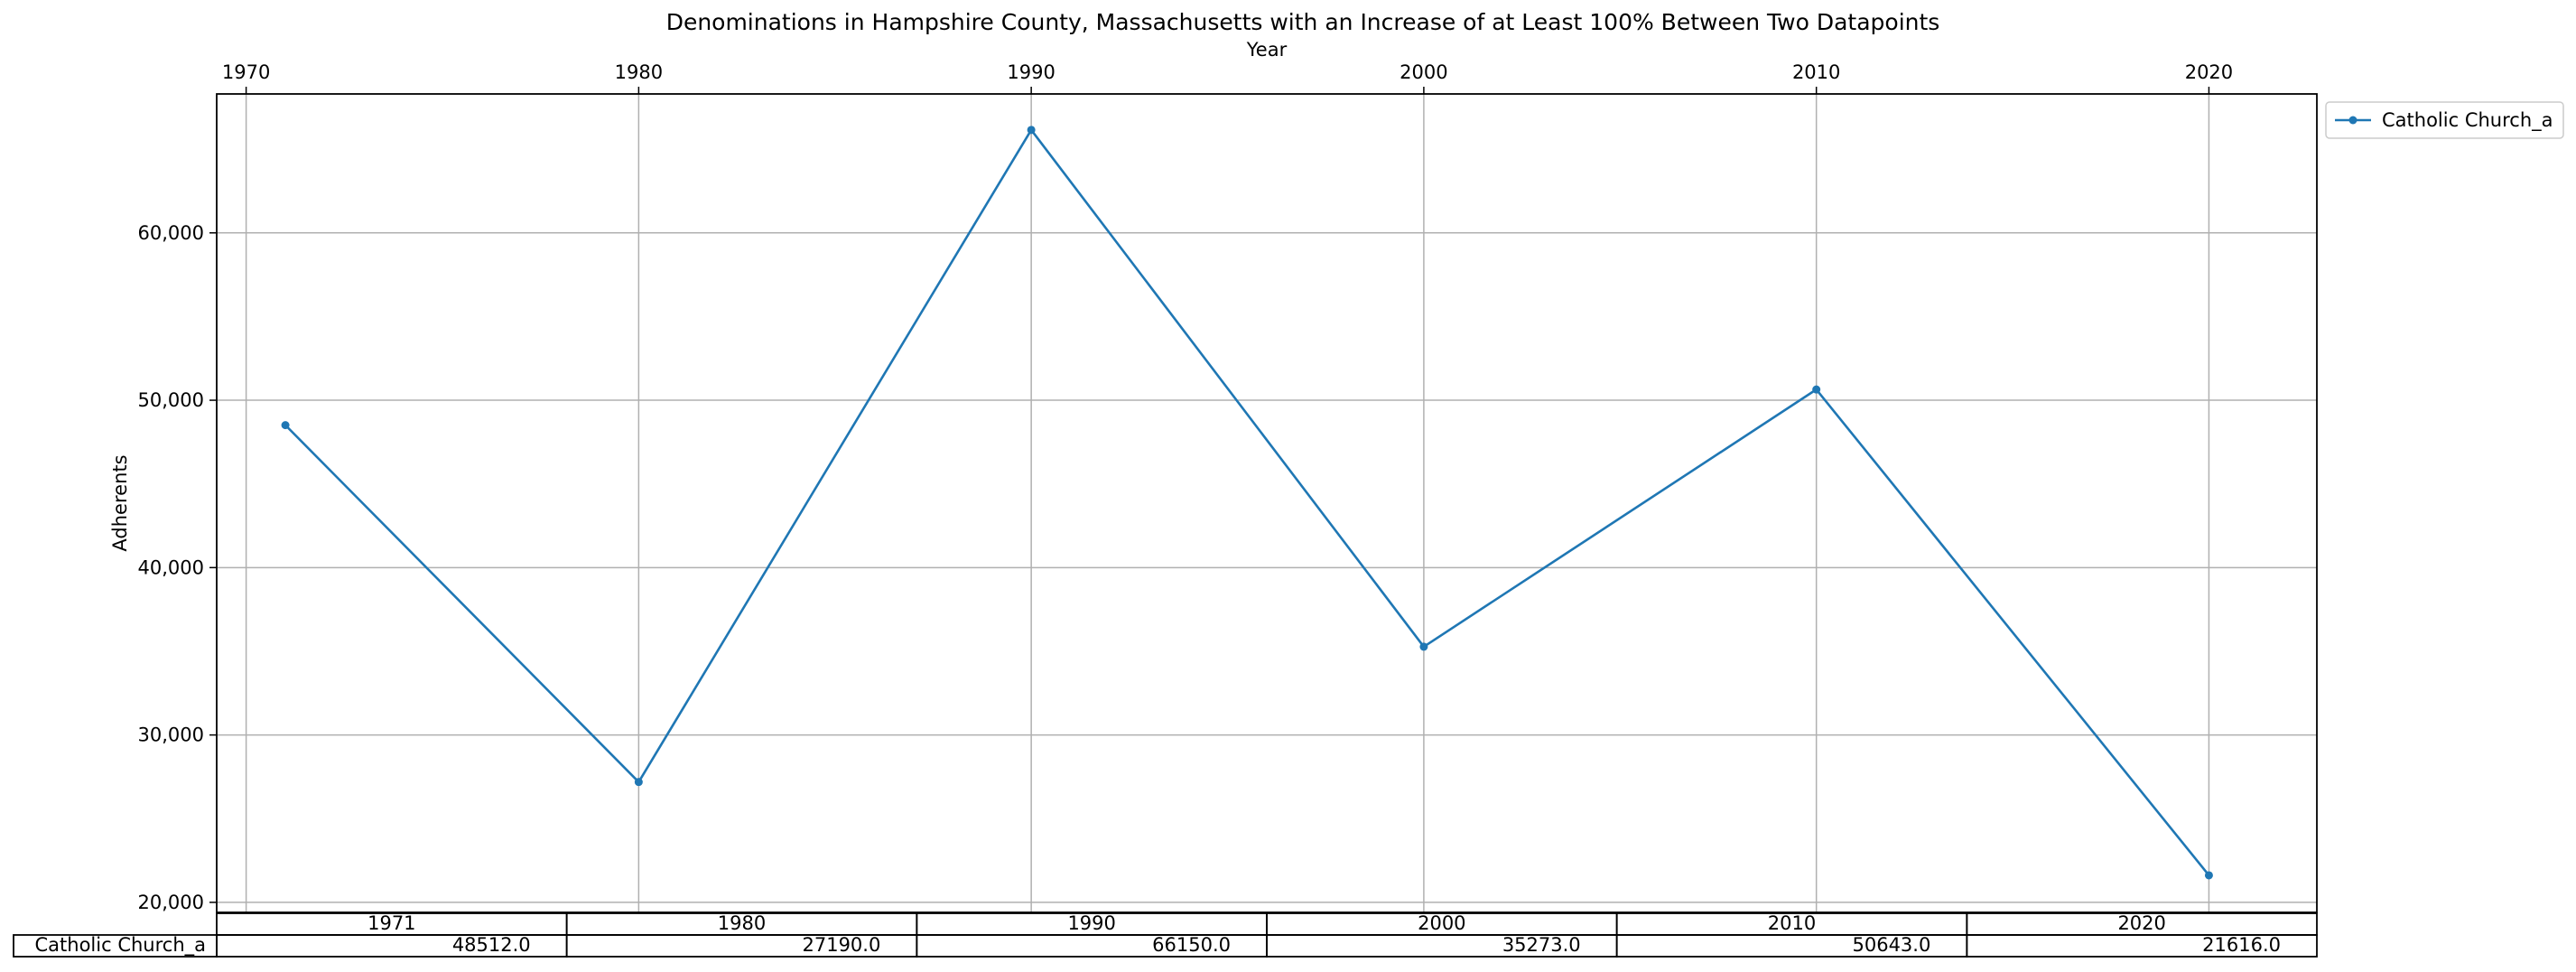  What do you see at coordinates (1267, 50) in the screenshot?
I see `x-axis-title: Year` at bounding box center [1267, 50].